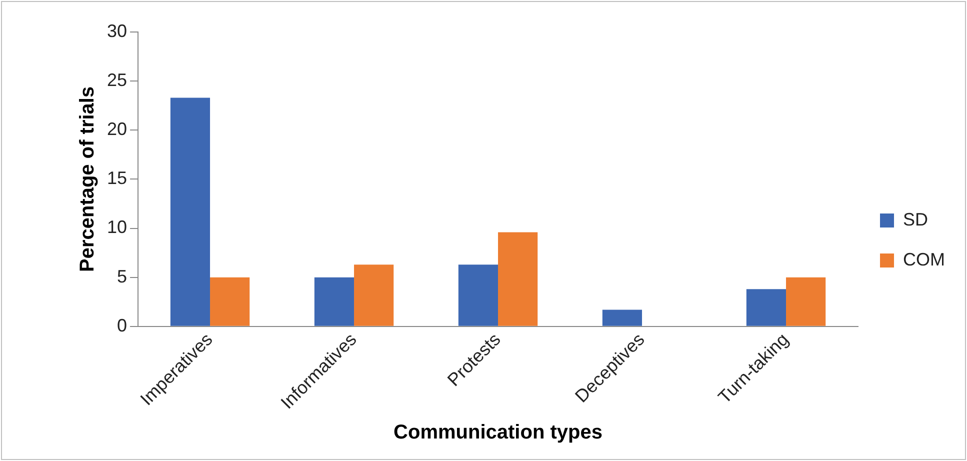 This screenshot has width=967, height=461. I want to click on y-tick-label: 25, so click(117, 80).